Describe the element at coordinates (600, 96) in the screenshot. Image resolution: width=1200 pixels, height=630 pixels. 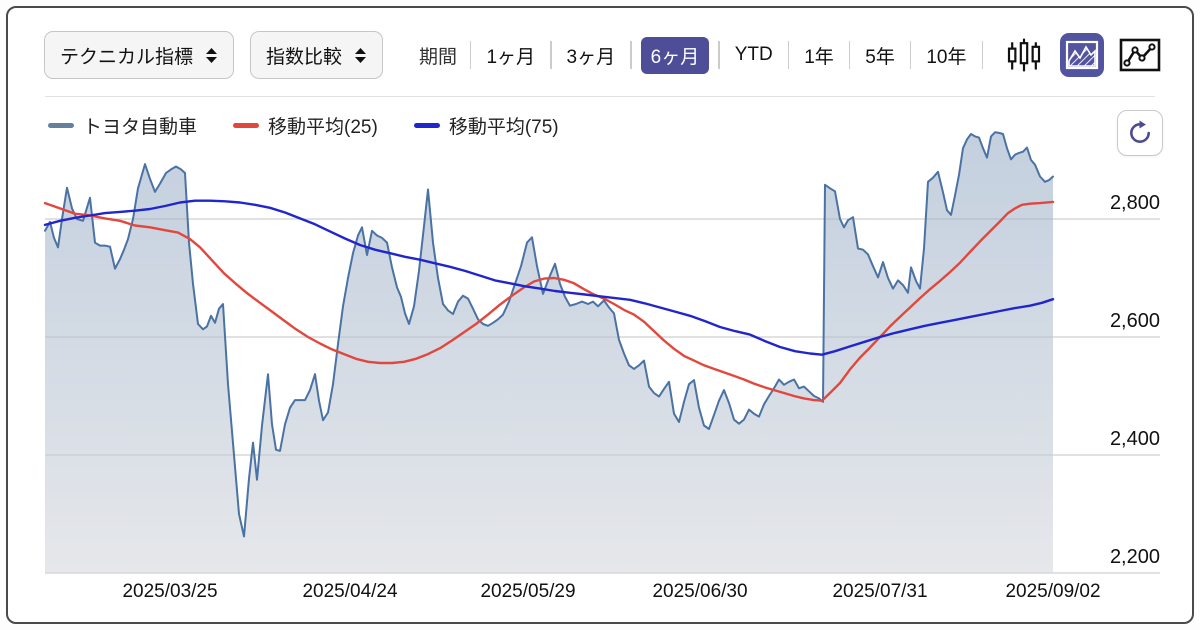
I see `toolbar-divider` at that location.